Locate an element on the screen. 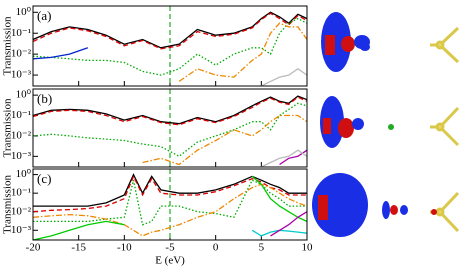 The image size is (463, 269). x-tick-label: 0 is located at coordinates (216, 248).